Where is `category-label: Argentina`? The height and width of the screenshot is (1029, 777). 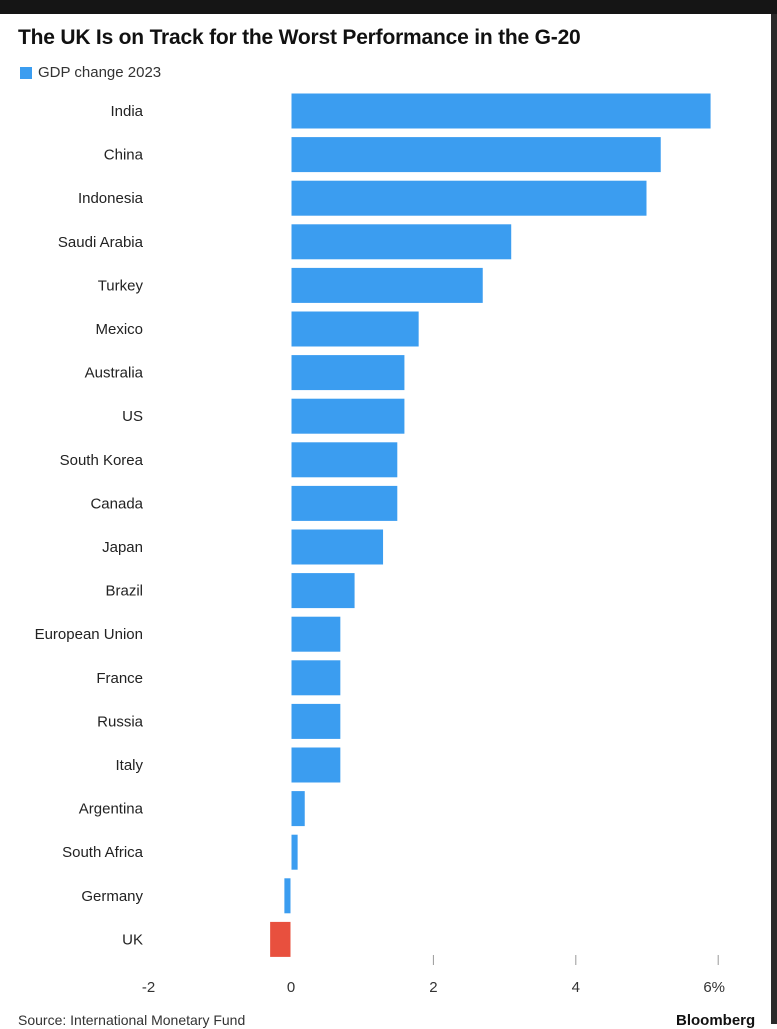 category-label: Argentina is located at coordinates (111, 809).